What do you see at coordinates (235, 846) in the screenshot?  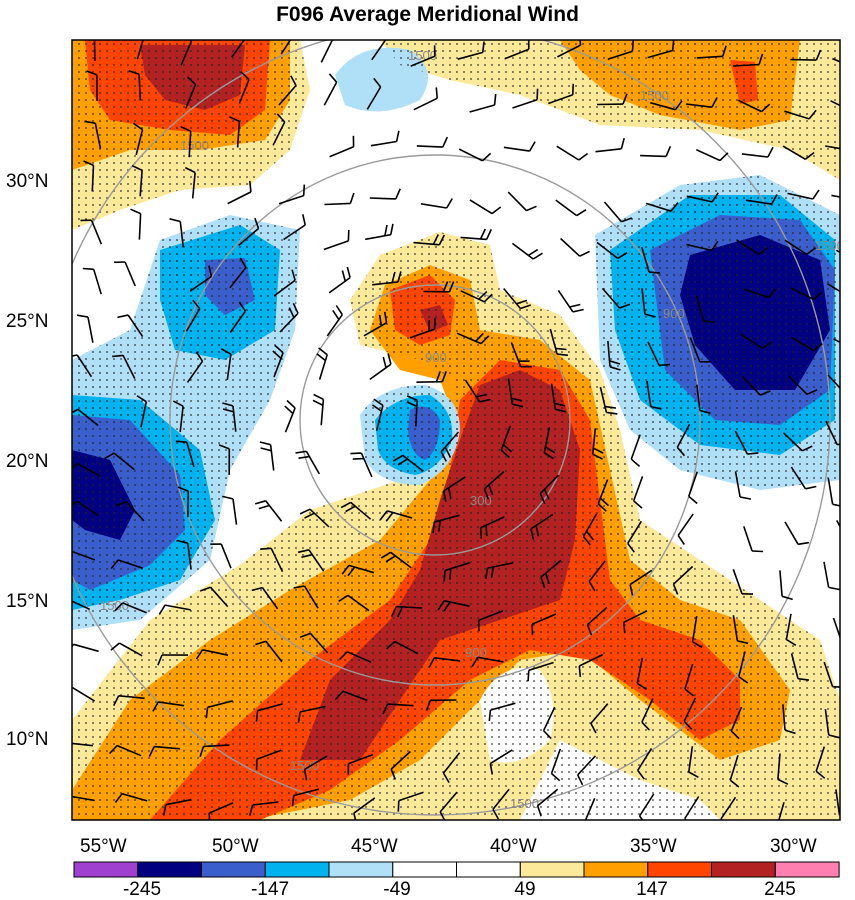 I see `lon-tick-label: 50°W` at bounding box center [235, 846].